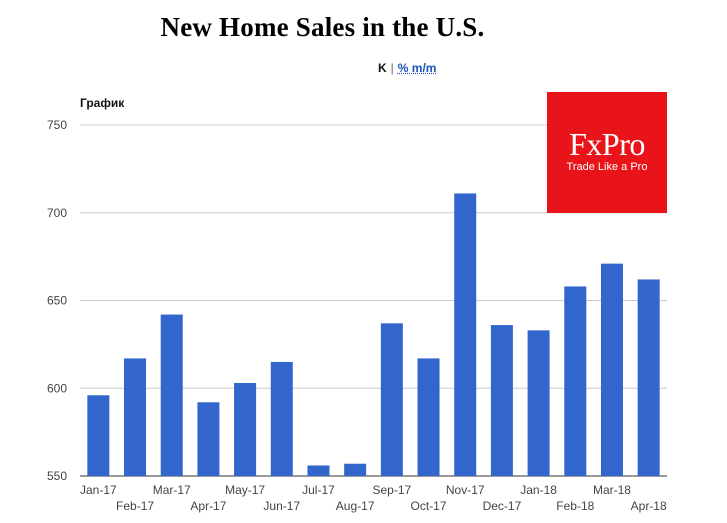  I want to click on logo-brand: FxPro, so click(607, 144).